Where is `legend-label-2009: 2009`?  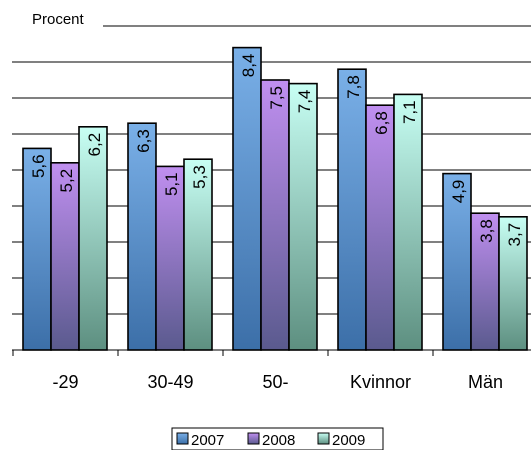 legend-label-2009: 2009 is located at coordinates (348, 440).